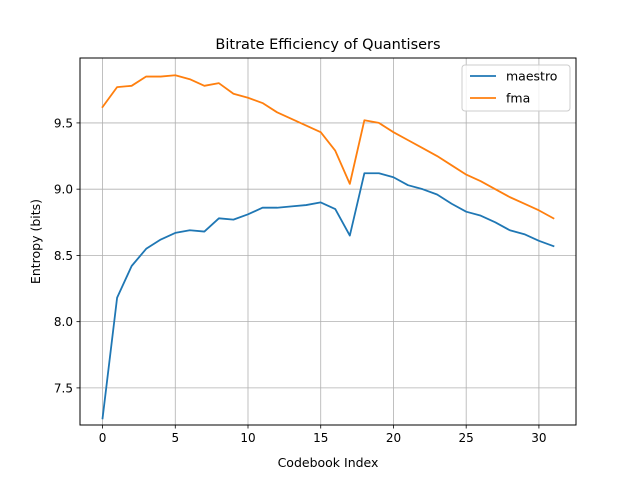  Describe the element at coordinates (516, 88) in the screenshot. I see `legend: maestro fma` at that location.